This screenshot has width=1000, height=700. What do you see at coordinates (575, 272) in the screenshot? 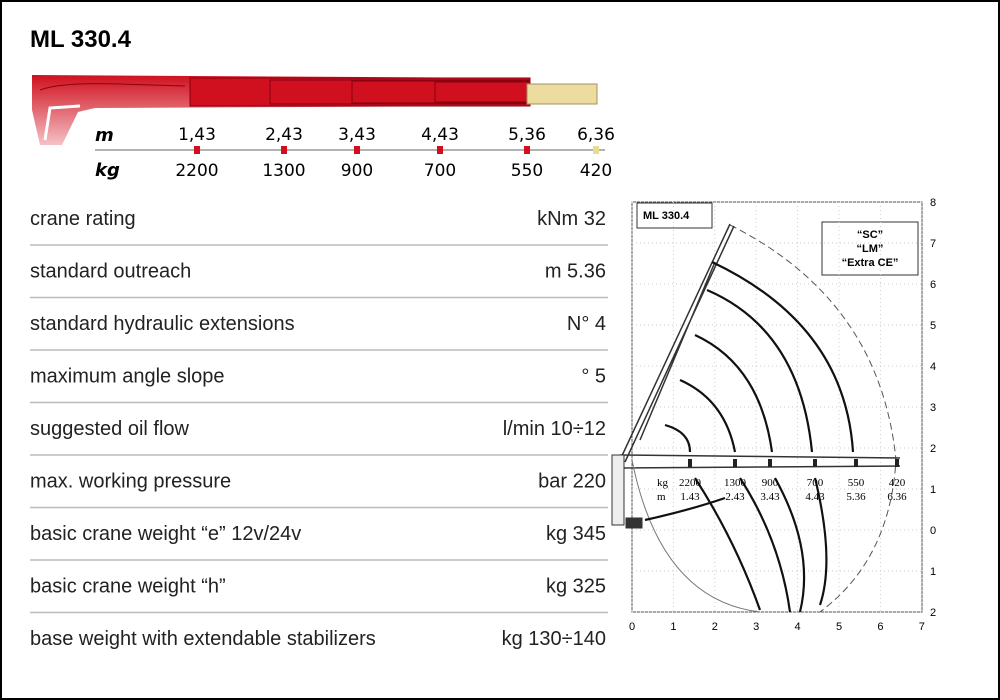
I see `spec-value: m 5.36` at bounding box center [575, 272].